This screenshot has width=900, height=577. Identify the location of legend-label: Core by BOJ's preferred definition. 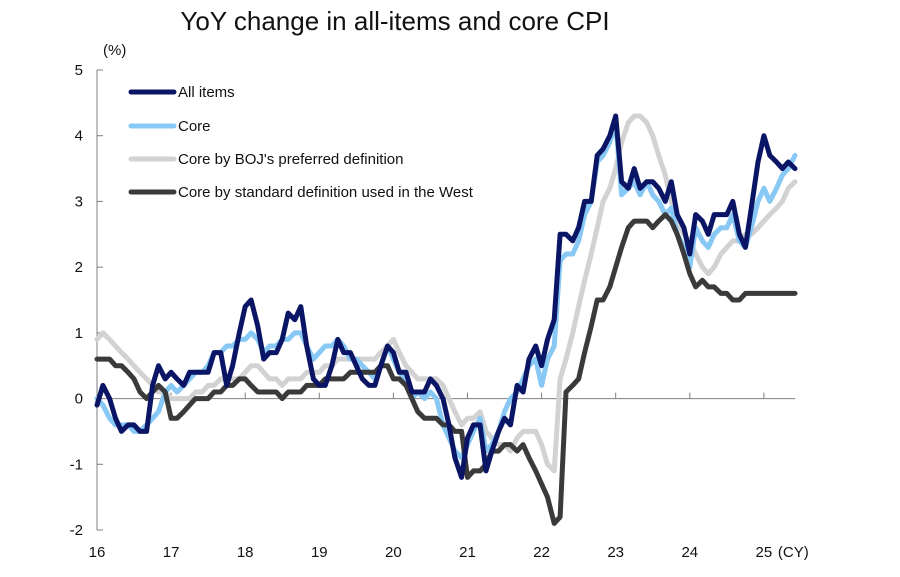
(290, 159).